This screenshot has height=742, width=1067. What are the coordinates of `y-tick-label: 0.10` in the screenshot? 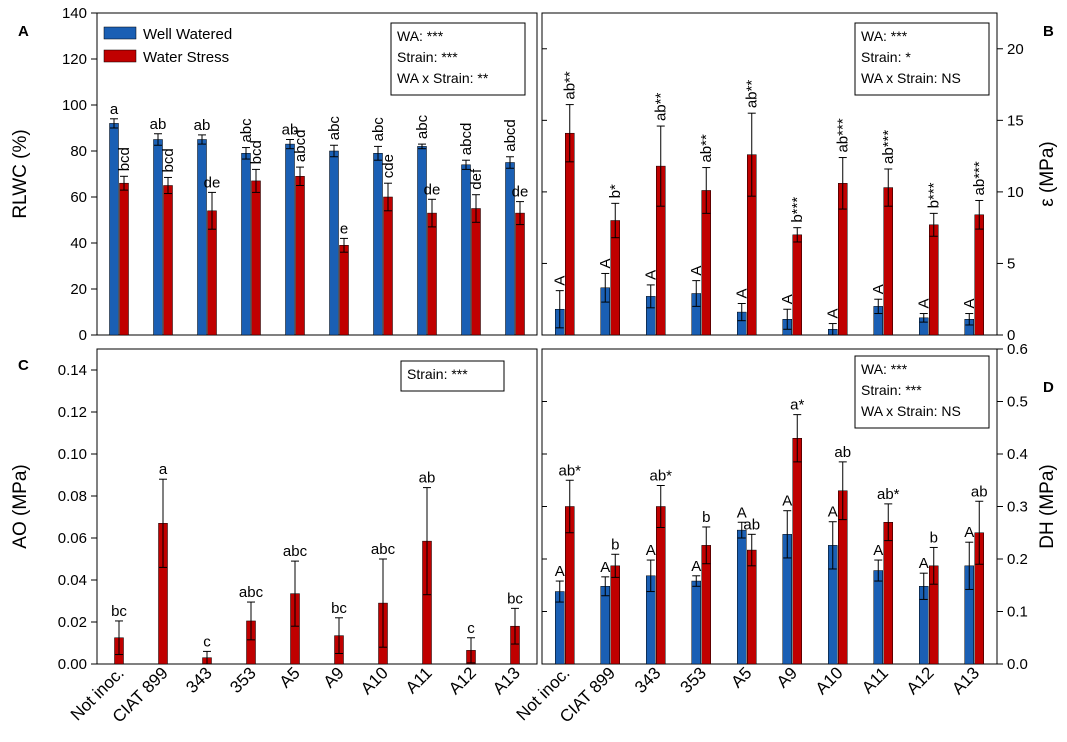 It's located at (72, 454).